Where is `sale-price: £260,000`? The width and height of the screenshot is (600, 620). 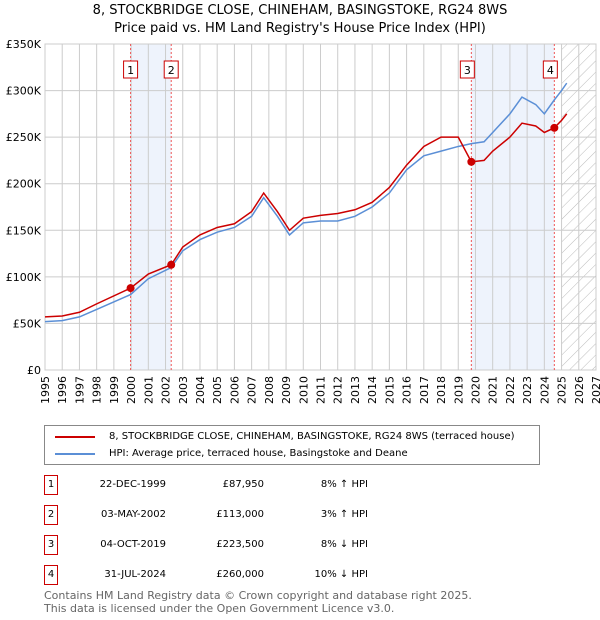
sale-price: £260,000 is located at coordinates (240, 574).